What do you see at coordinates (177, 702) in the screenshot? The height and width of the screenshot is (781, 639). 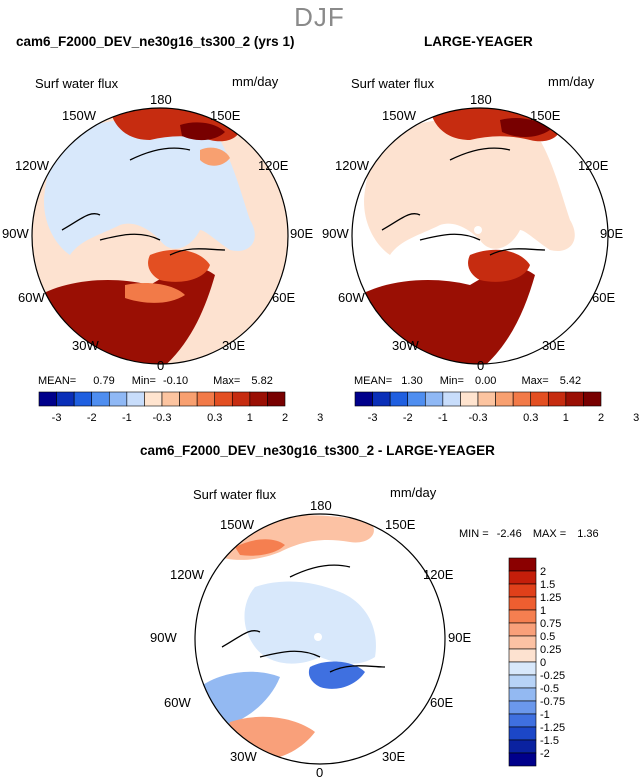 I see `diff-lon-60w: 60W` at bounding box center [177, 702].